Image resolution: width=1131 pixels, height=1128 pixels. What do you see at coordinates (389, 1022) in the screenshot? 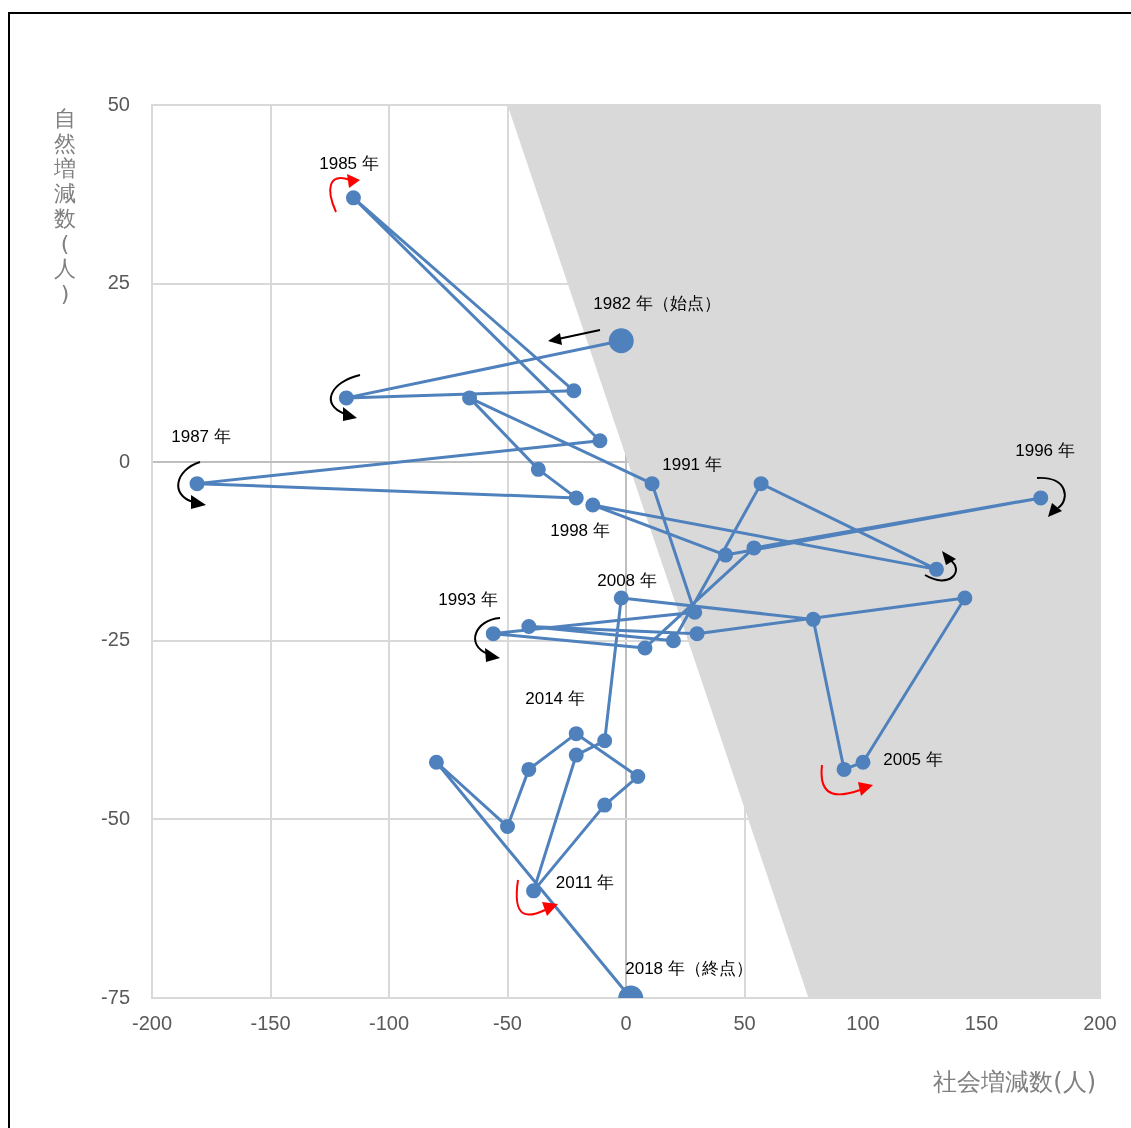
I see `x-tick-label: -100` at bounding box center [389, 1022].